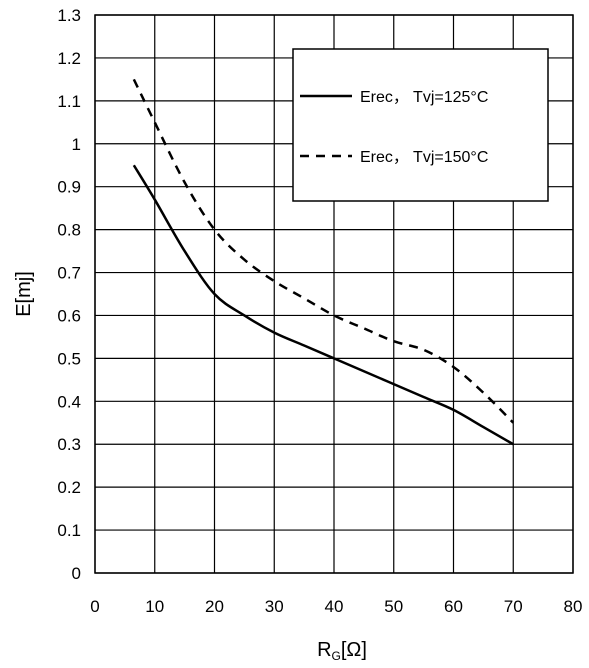 The height and width of the screenshot is (668, 589). Describe the element at coordinates (573, 606) in the screenshot. I see `x-tick-label: 80` at that location.